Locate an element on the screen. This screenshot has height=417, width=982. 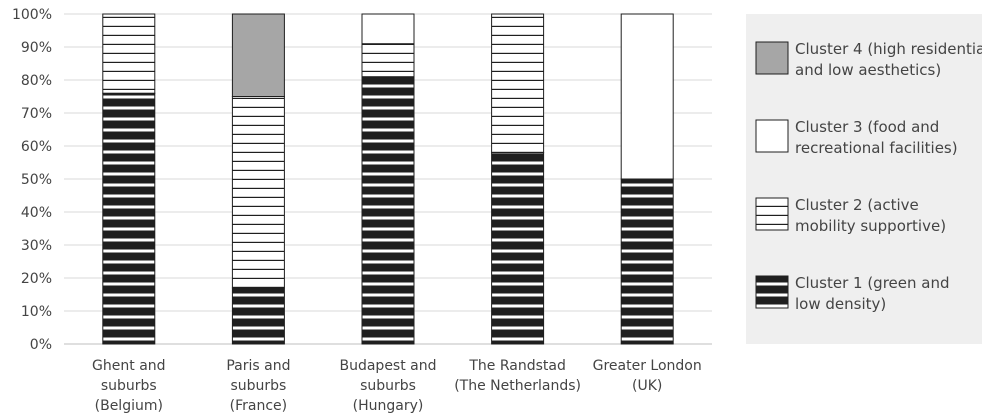
y-tick-label: 80% is located at coordinates (36, 81).